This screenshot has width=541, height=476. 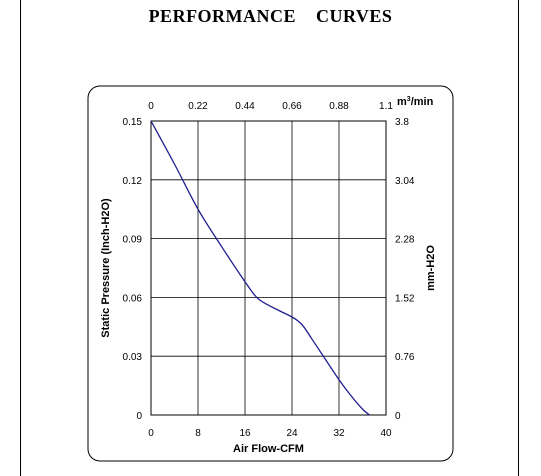 I want to click on y-tick-label: 0.15, so click(x=133, y=122).